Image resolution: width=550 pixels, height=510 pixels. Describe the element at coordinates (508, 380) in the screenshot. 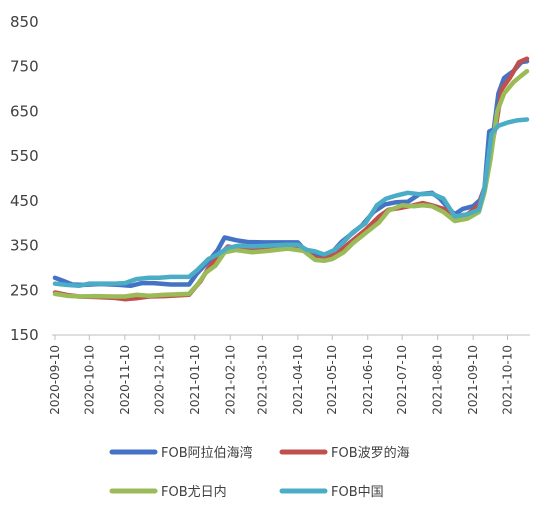

I see `x-tick-label: 2021-10-10` at that location.